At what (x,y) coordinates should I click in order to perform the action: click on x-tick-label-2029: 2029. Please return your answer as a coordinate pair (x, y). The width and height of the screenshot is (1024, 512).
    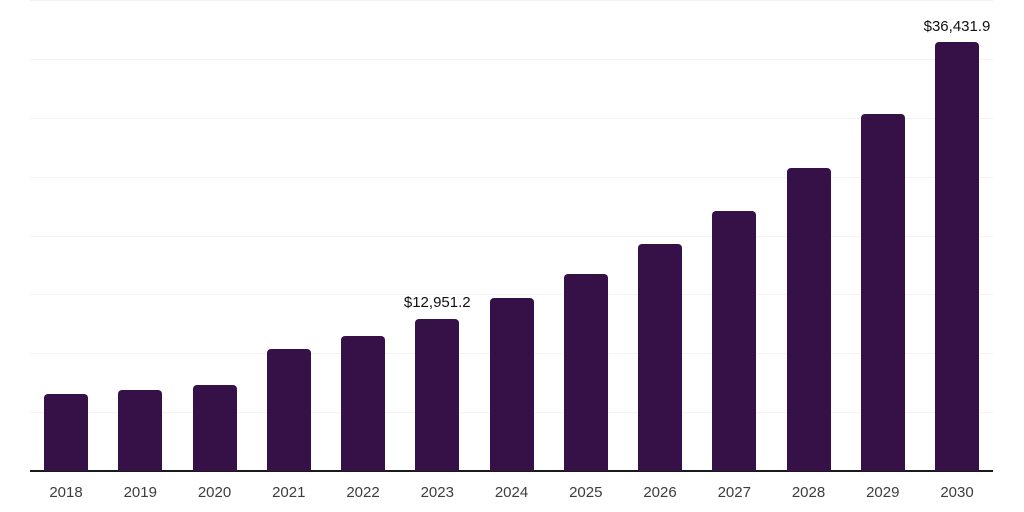
    Looking at the image, I should click on (883, 492).